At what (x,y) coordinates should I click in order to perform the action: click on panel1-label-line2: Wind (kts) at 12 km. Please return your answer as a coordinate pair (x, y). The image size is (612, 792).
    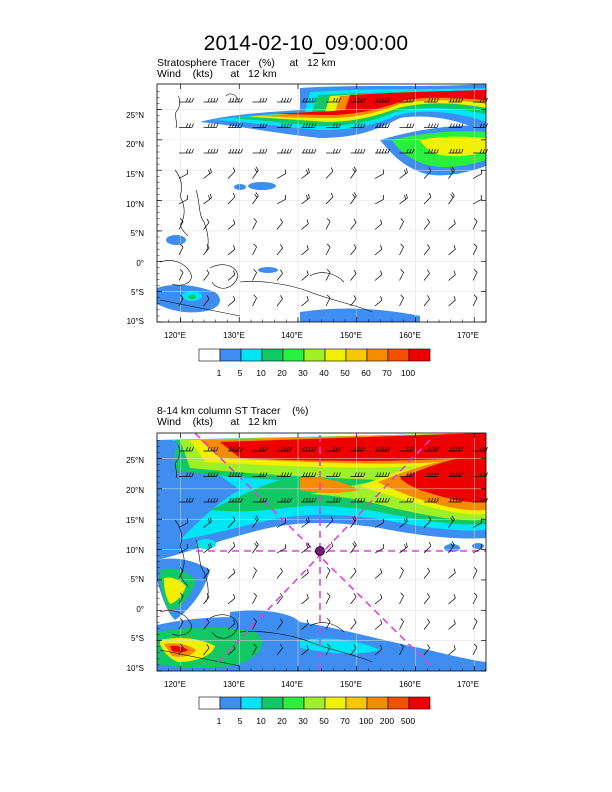
    Looking at the image, I should click on (217, 74).